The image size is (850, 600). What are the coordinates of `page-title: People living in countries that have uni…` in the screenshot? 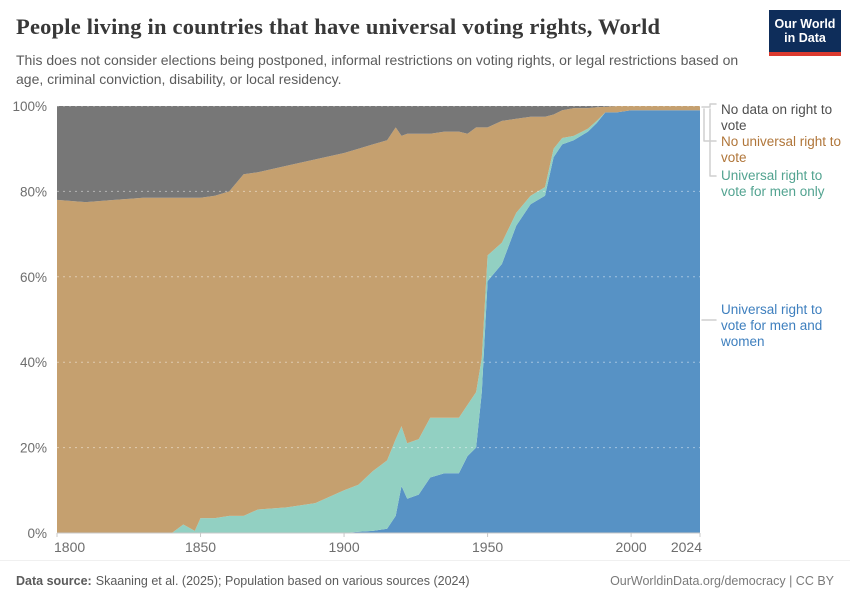 It's located at (338, 26).